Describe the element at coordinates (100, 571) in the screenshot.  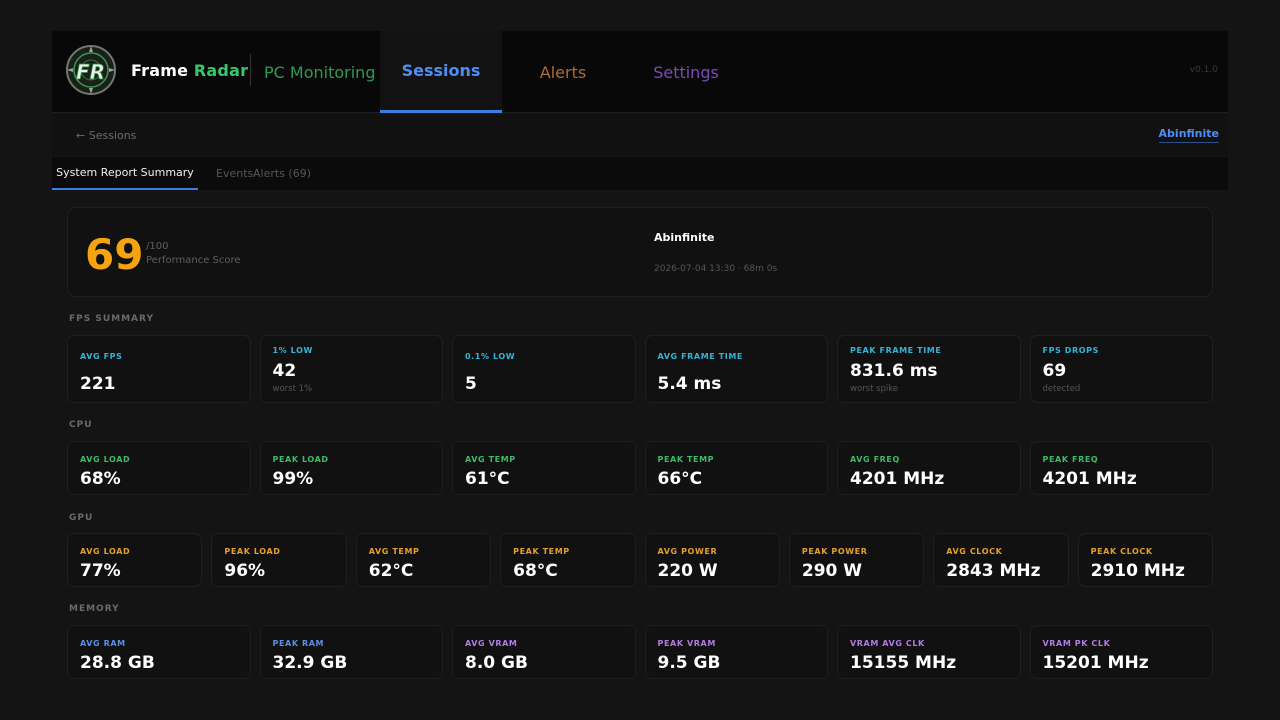
I see `tile-value: 77%` at that location.